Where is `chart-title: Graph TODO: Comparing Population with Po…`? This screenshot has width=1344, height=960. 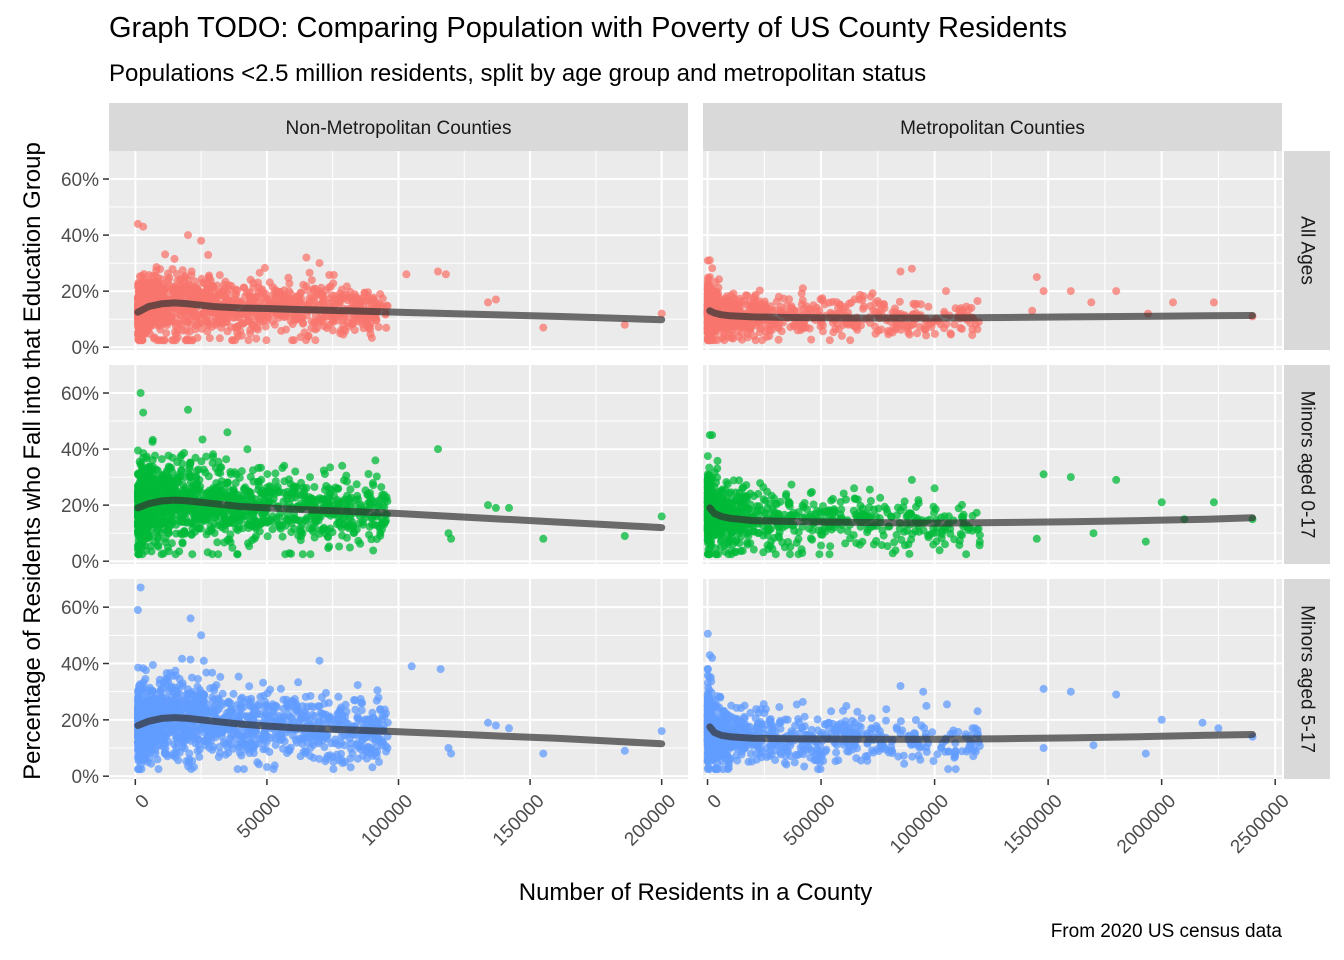 chart-title: Graph TODO: Comparing Population with Po… is located at coordinates (588, 28).